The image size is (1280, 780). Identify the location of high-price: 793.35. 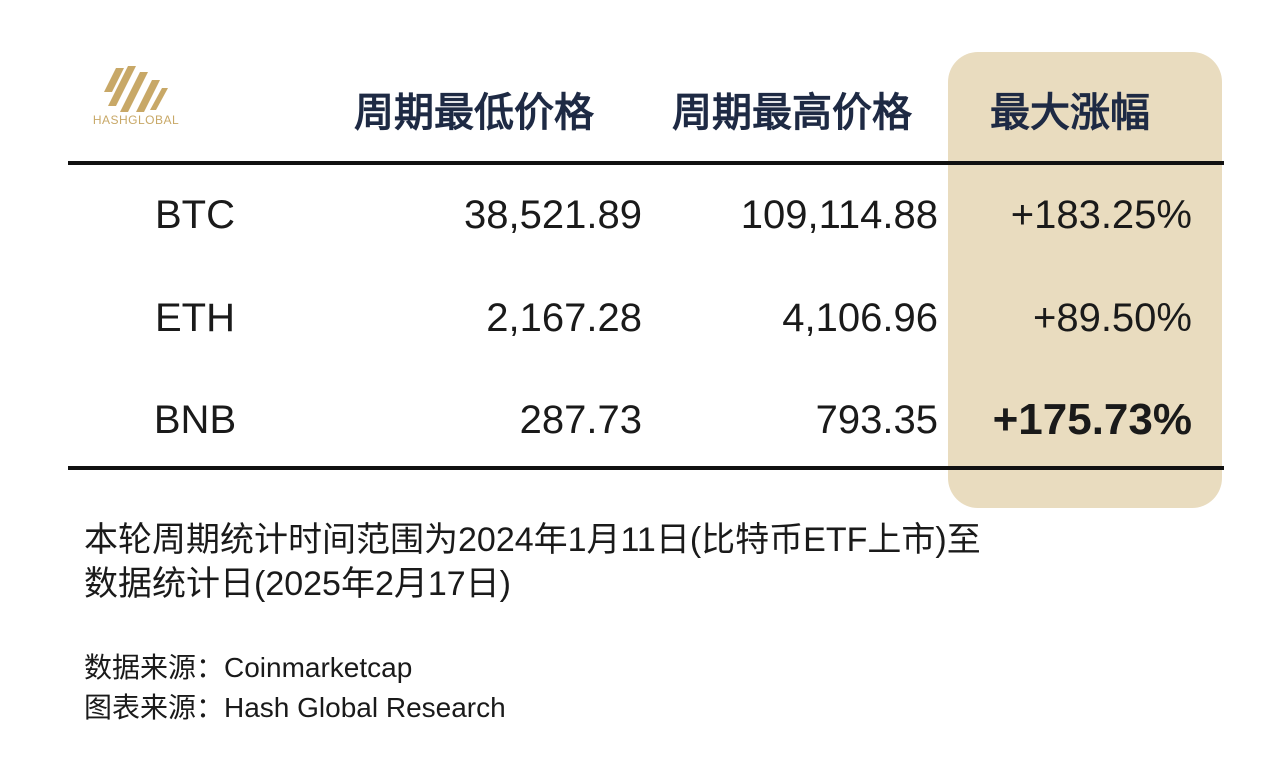
(876, 420).